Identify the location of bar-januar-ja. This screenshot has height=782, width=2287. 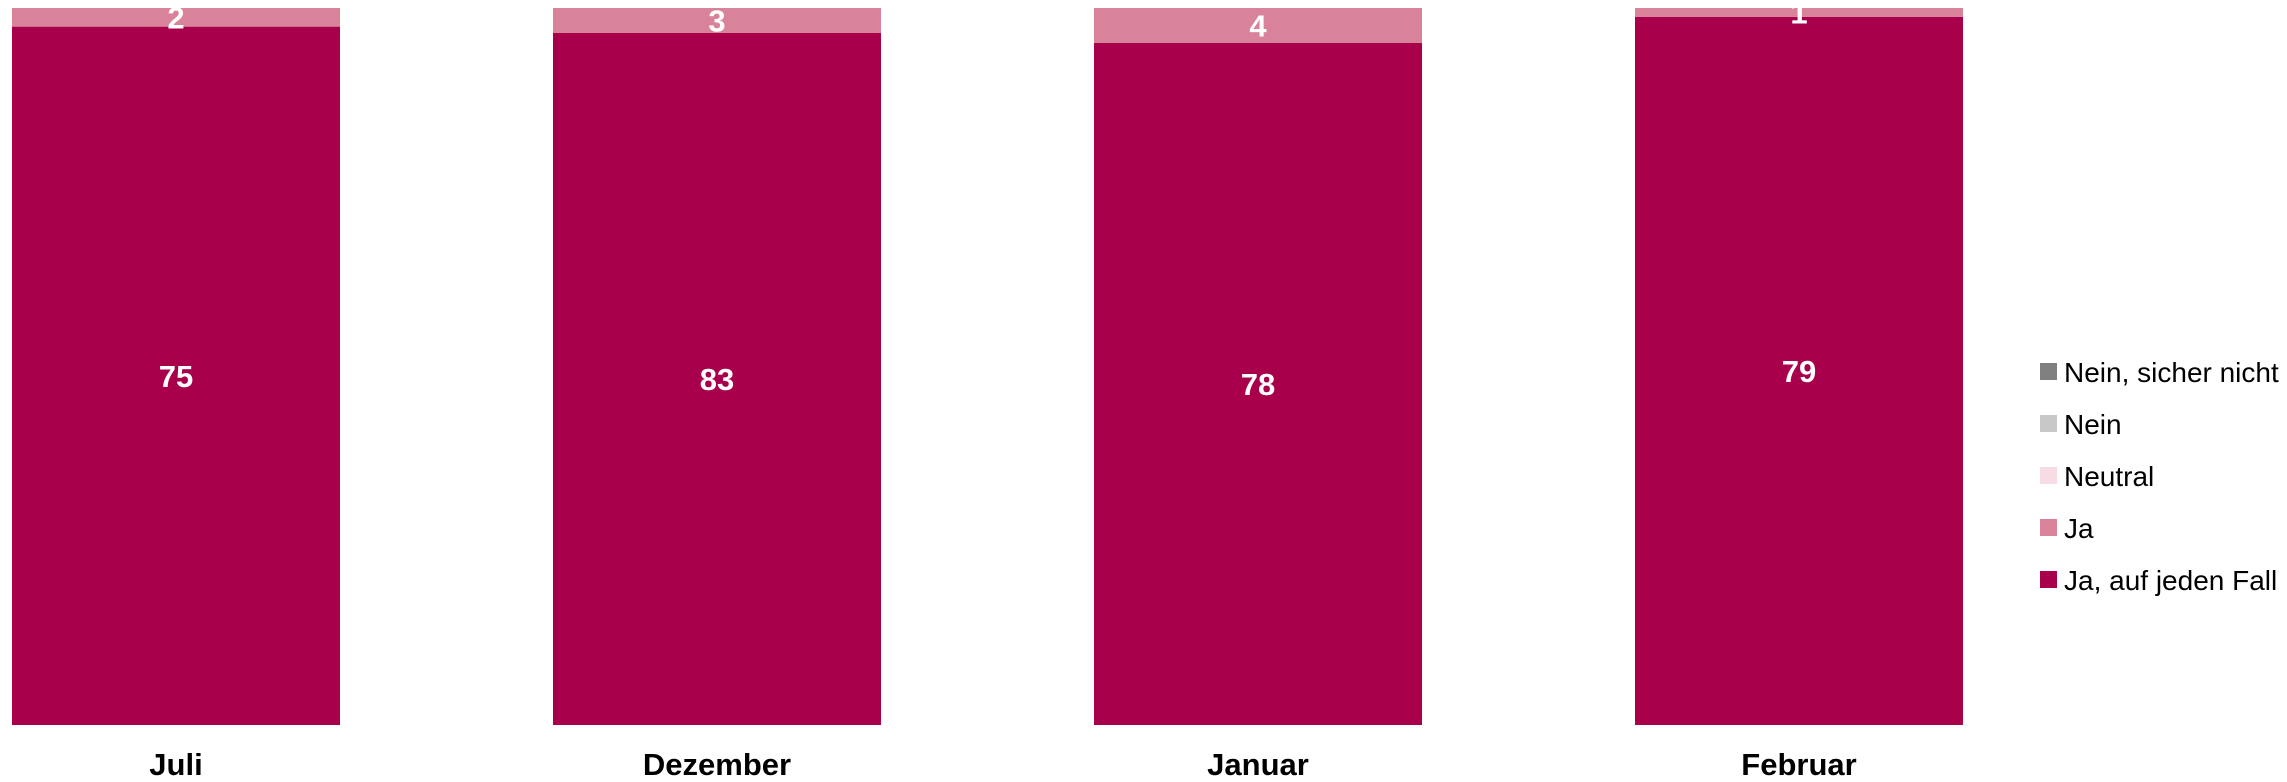
(1258, 25).